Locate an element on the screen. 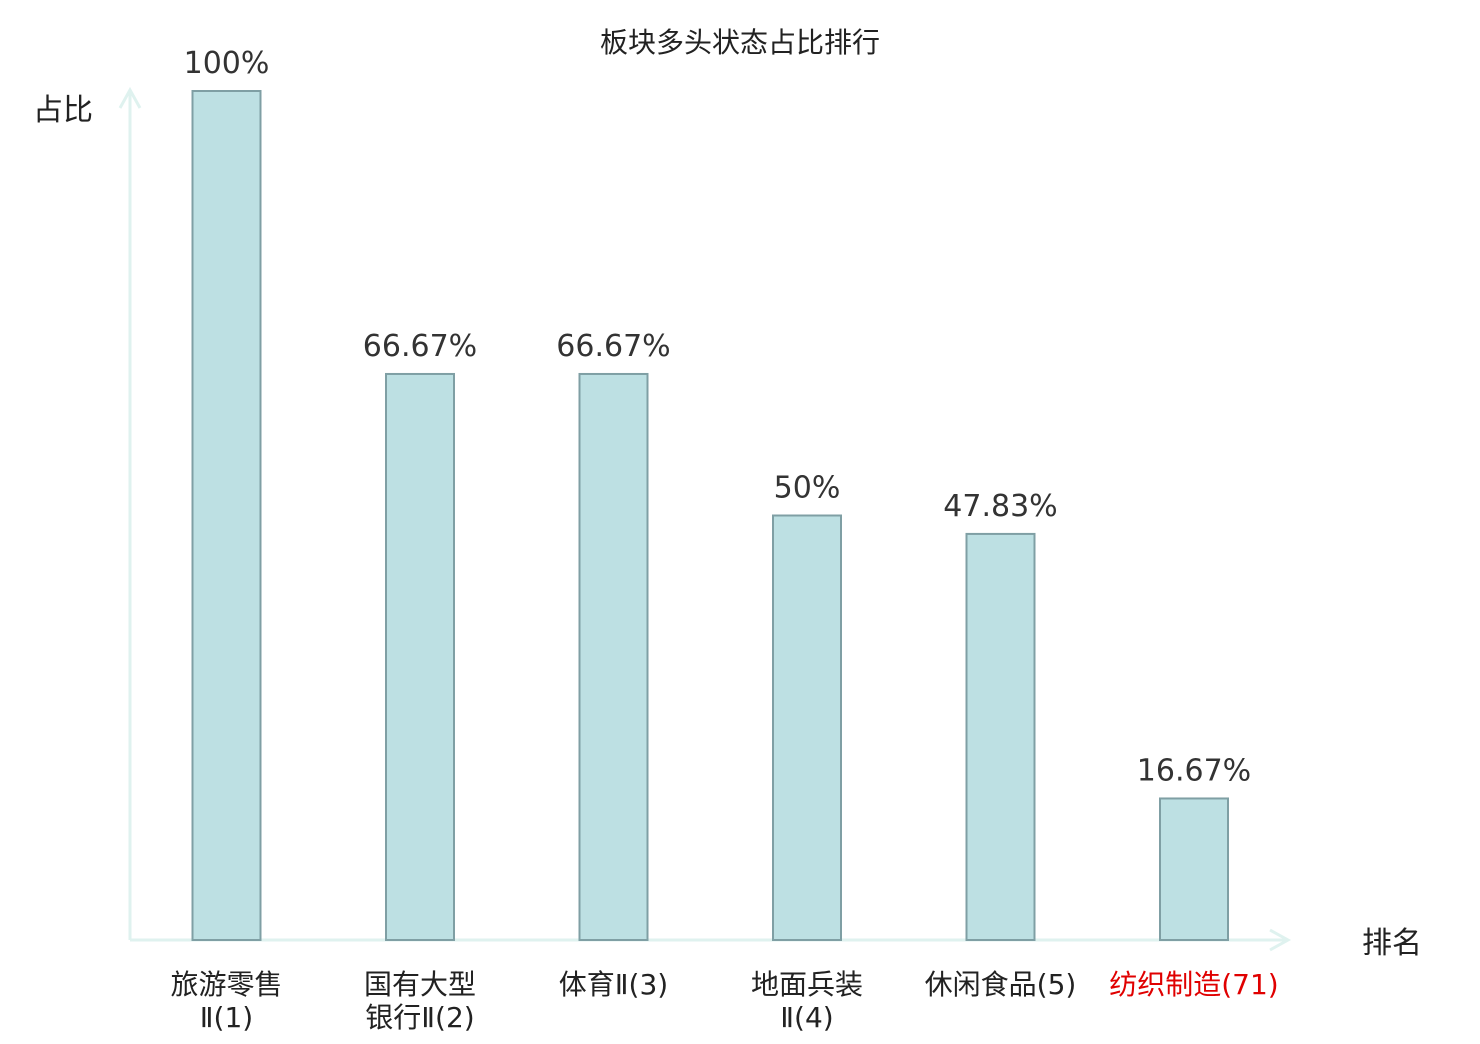 The image size is (1480, 1044). category-label-5-line-1: 休闲食品(5) is located at coordinates (1001, 984).